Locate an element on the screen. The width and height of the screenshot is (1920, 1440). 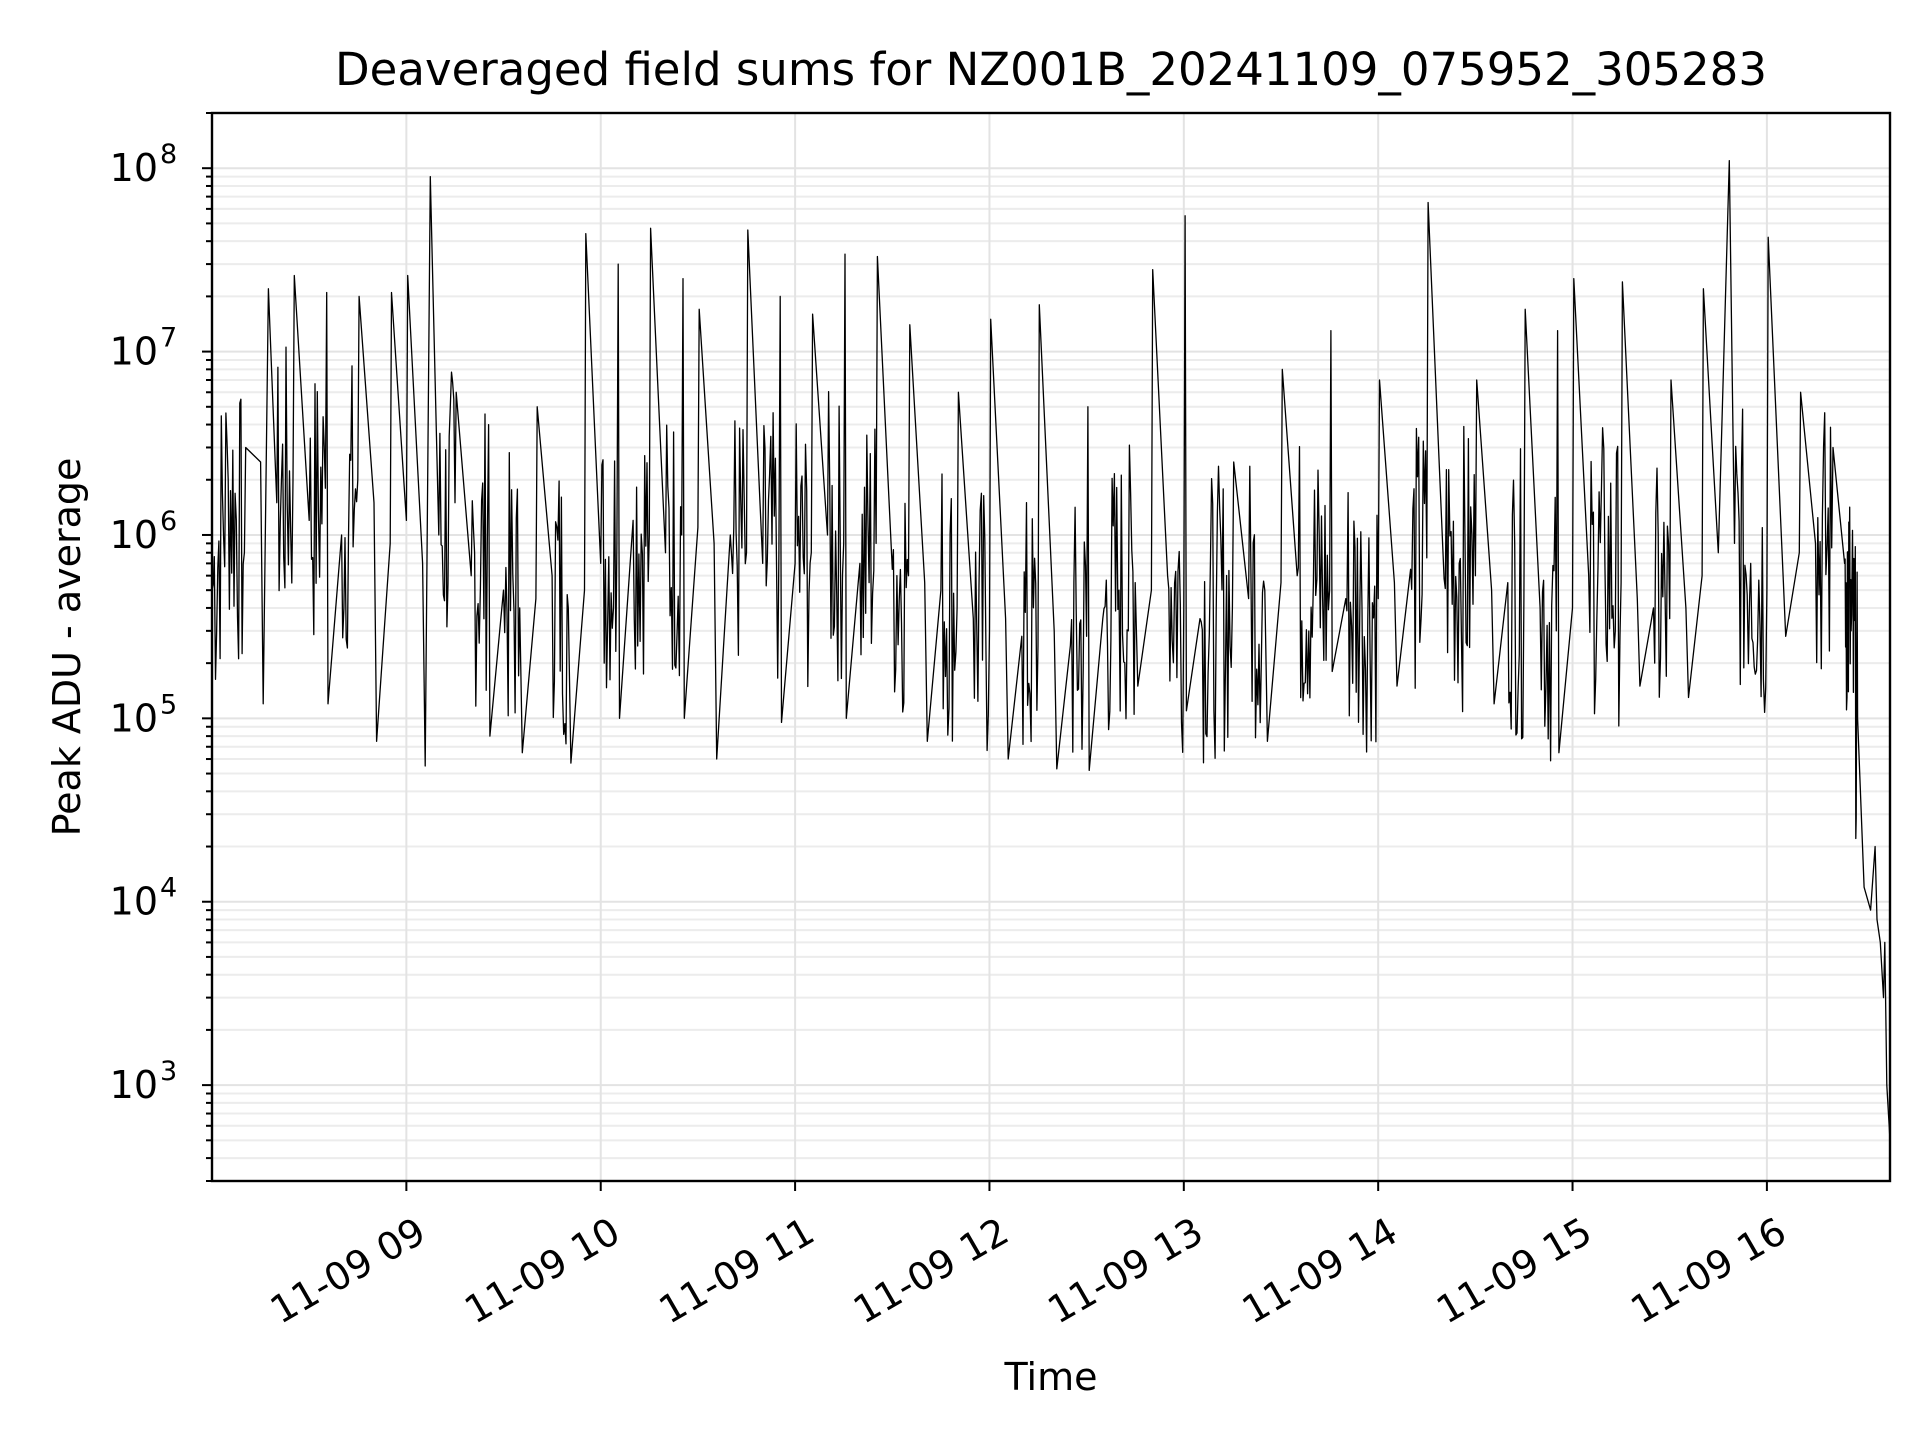
y-tick-label-exponent: 4 is located at coordinates (168, 888).